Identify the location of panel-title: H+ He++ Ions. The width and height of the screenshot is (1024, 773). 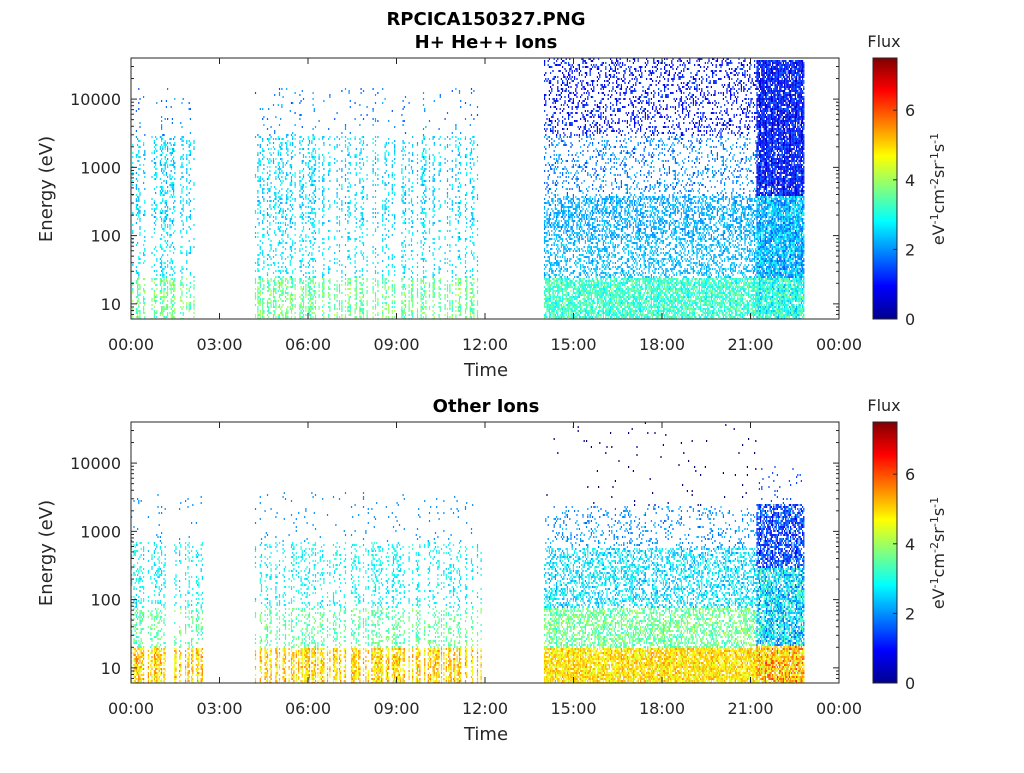
(486, 42).